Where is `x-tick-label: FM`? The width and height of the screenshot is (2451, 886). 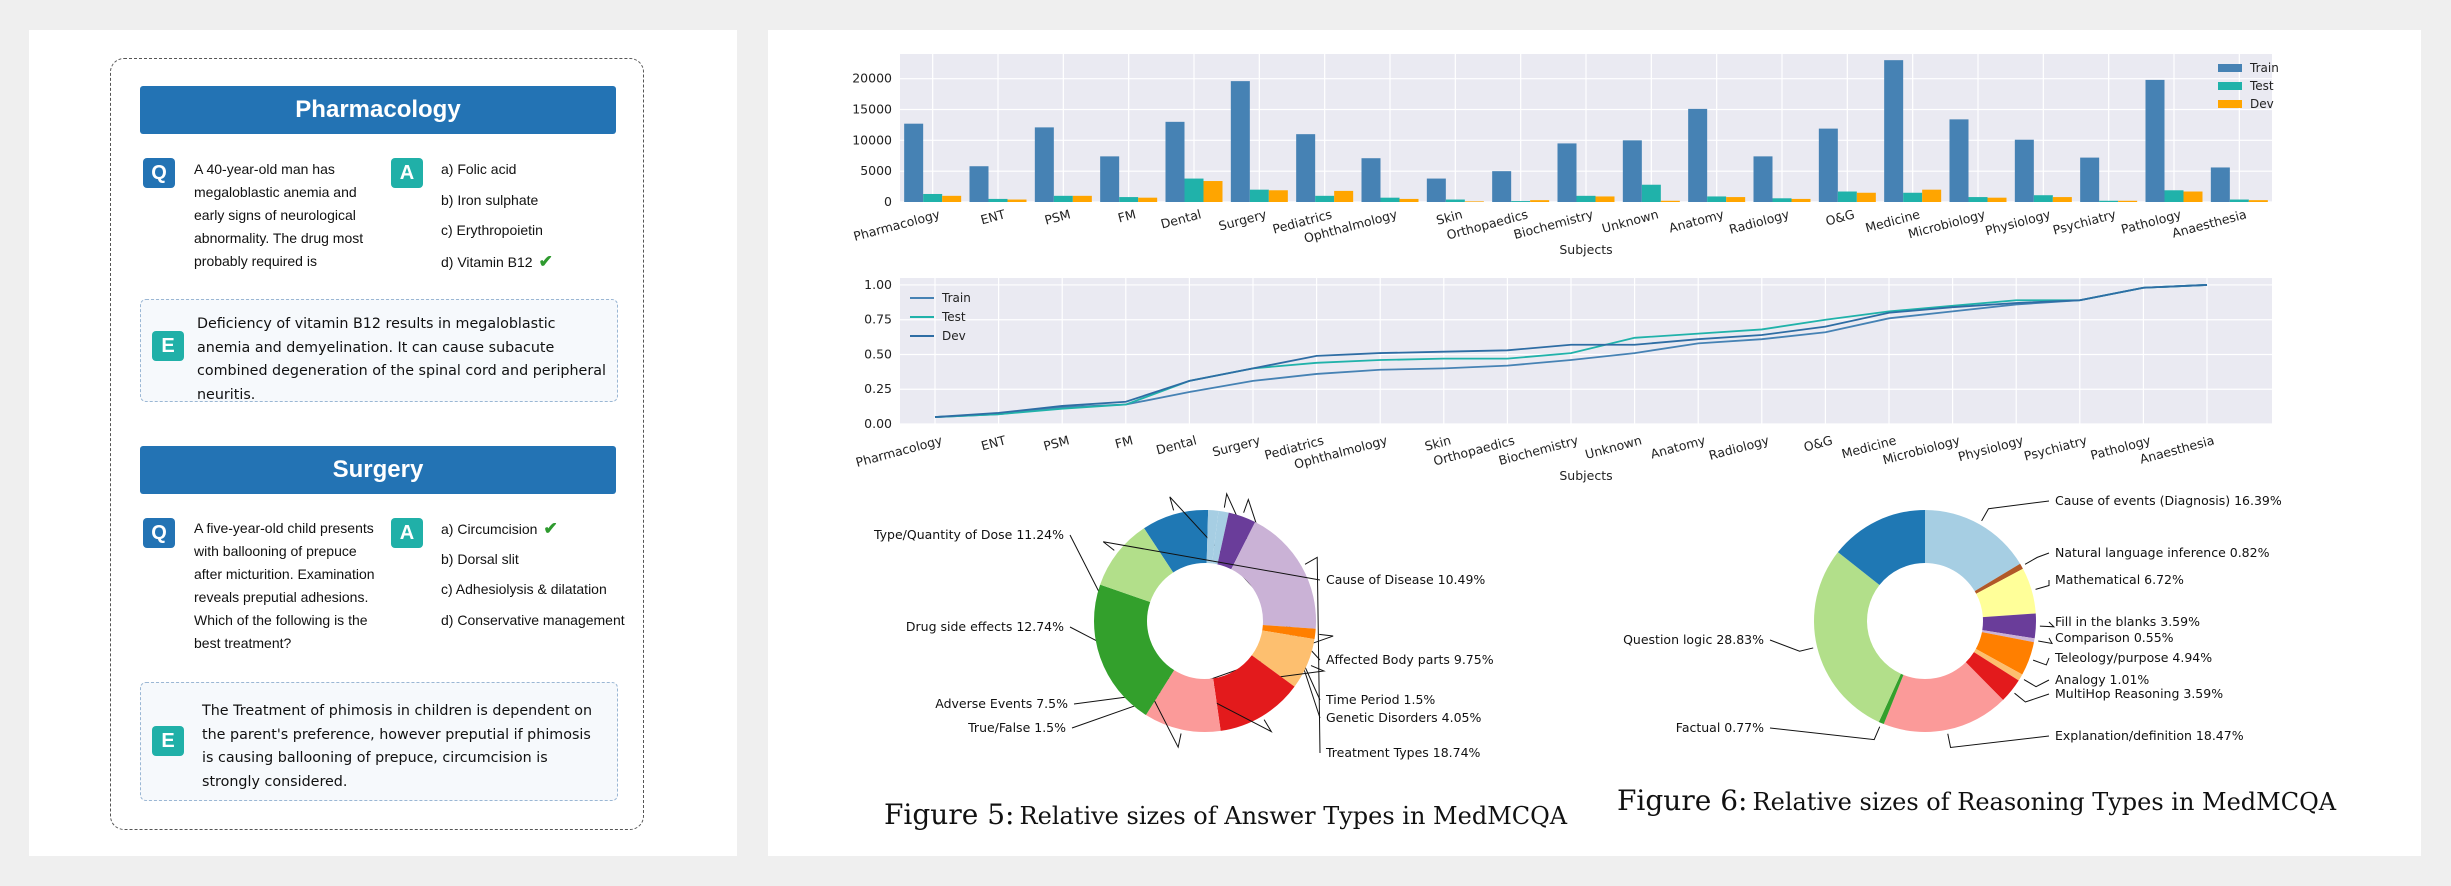
x-tick-label: FM is located at coordinates (1123, 441).